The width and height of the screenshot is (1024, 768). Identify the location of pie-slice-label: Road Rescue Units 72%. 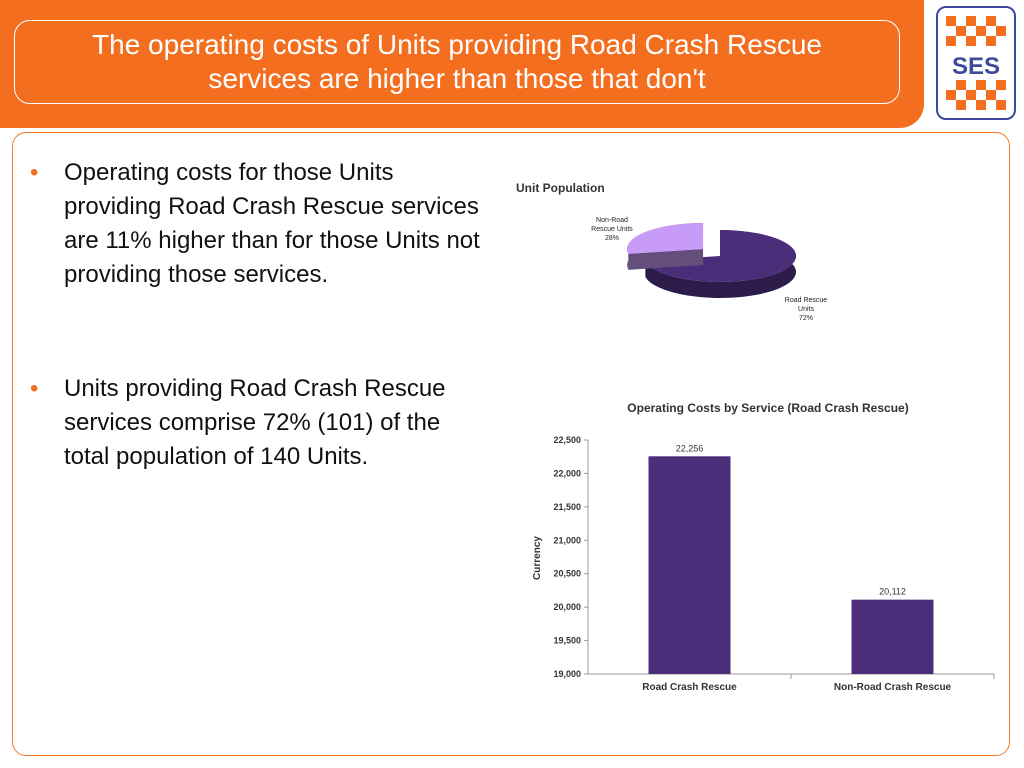
(806, 309).